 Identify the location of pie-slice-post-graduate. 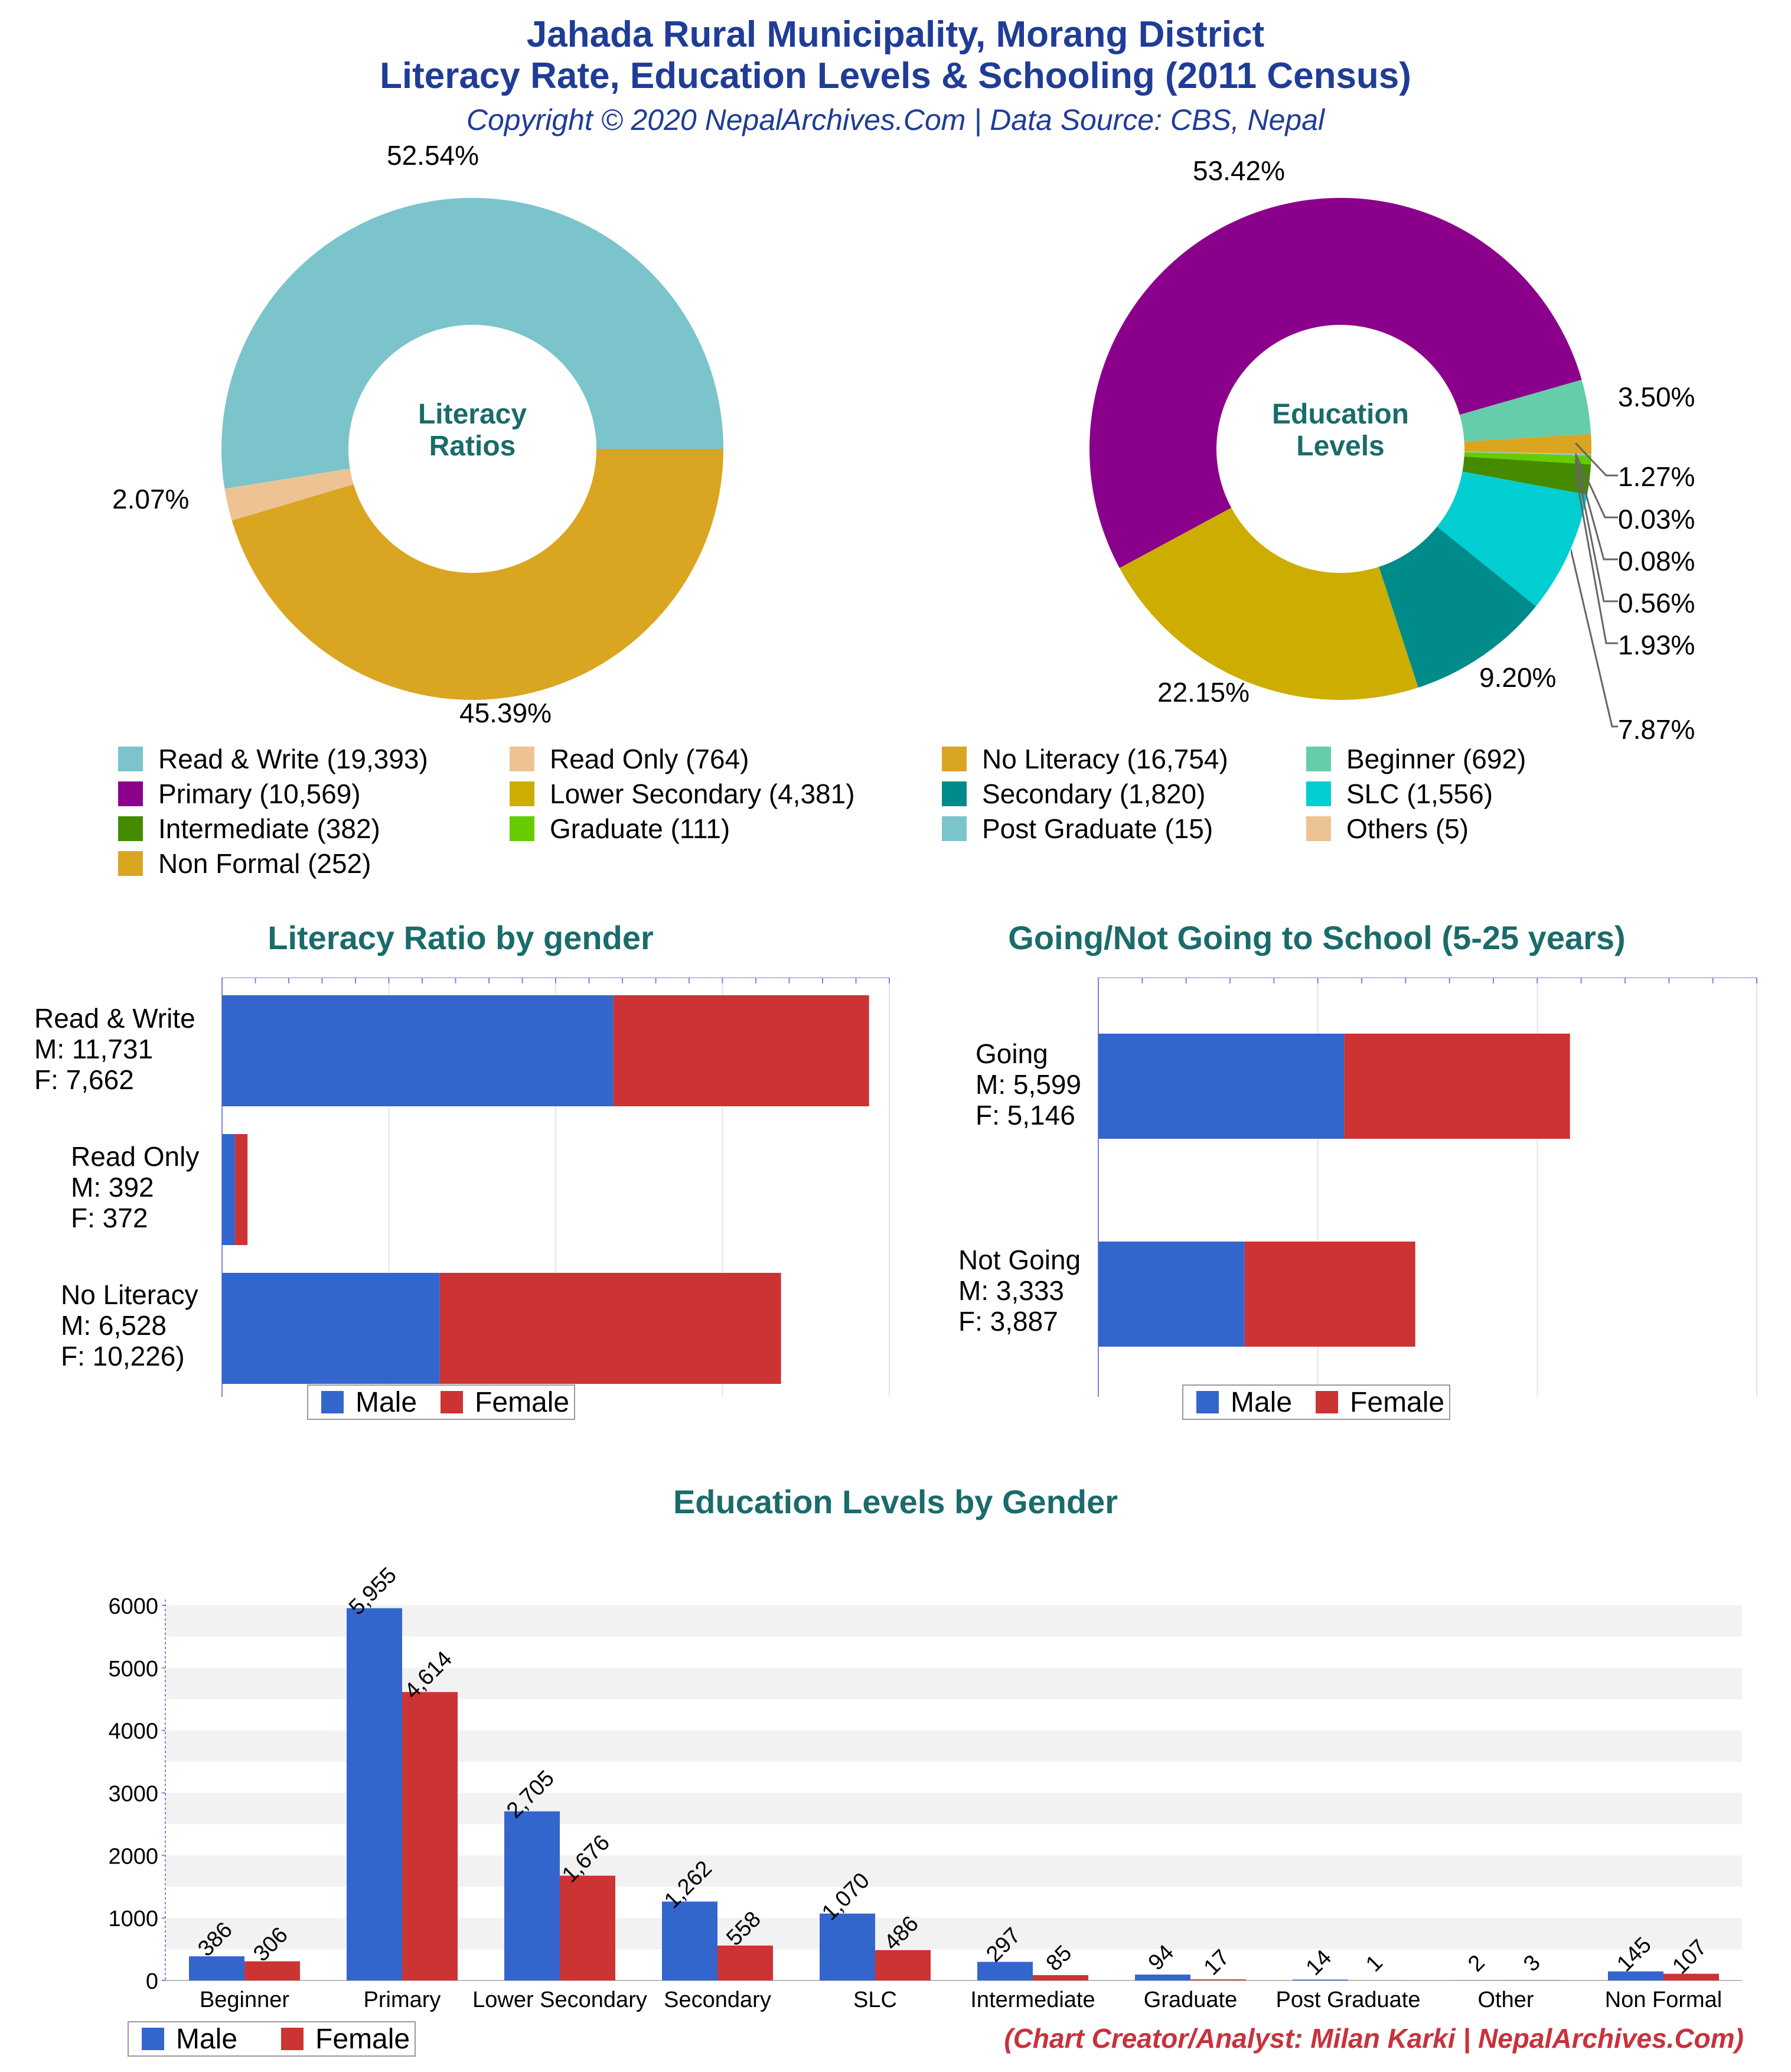
(1527, 453).